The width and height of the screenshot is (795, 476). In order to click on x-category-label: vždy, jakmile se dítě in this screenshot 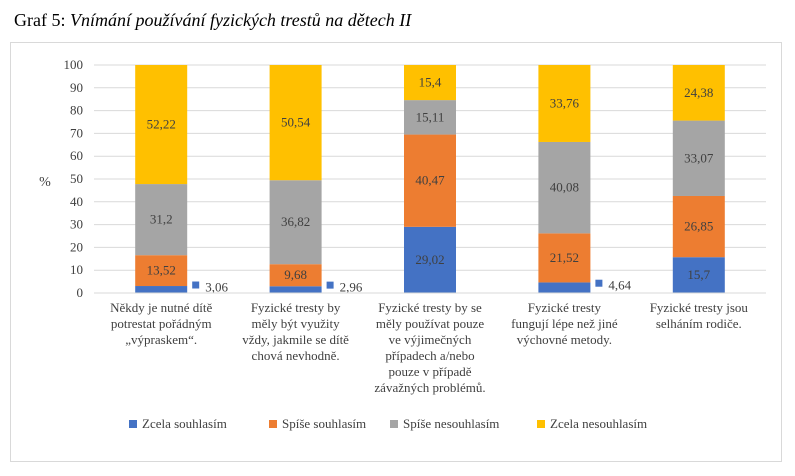, I will do `click(295, 339)`.